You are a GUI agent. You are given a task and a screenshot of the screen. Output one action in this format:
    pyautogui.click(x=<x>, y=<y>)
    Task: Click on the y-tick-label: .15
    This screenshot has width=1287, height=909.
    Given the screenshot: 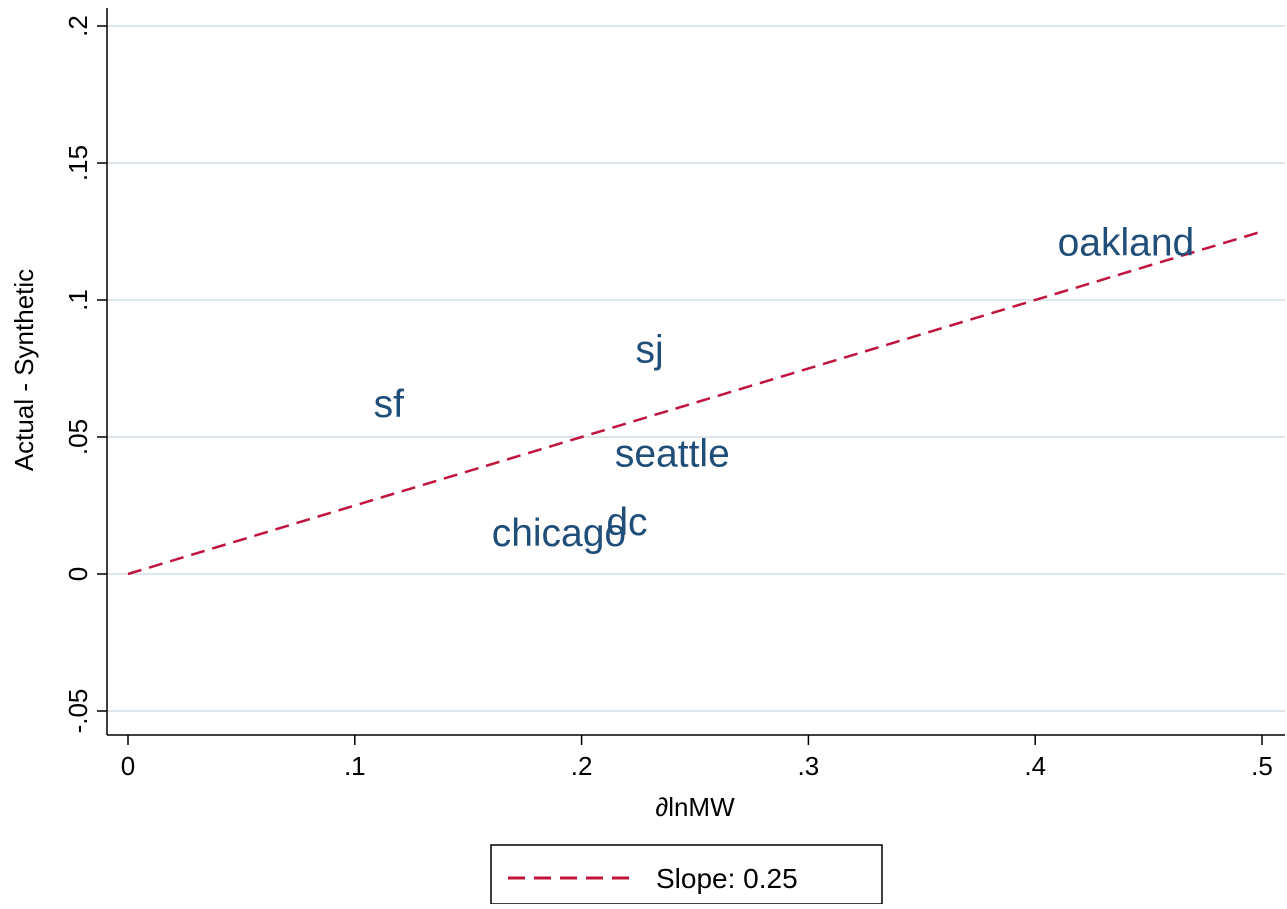 What is the action you would take?
    pyautogui.click(x=78, y=163)
    